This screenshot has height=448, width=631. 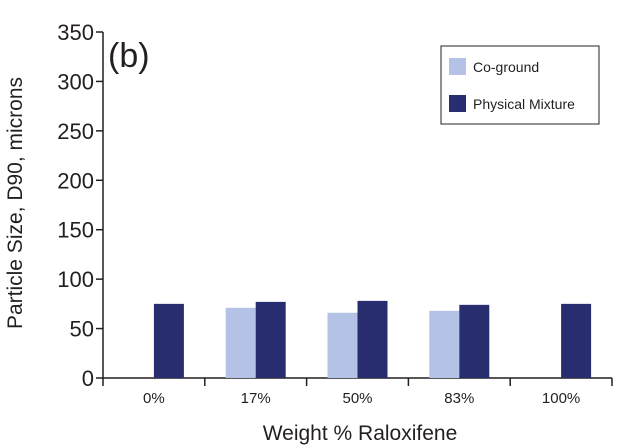 I want to click on legend-label-co-ground: Co-ground, so click(x=506, y=67).